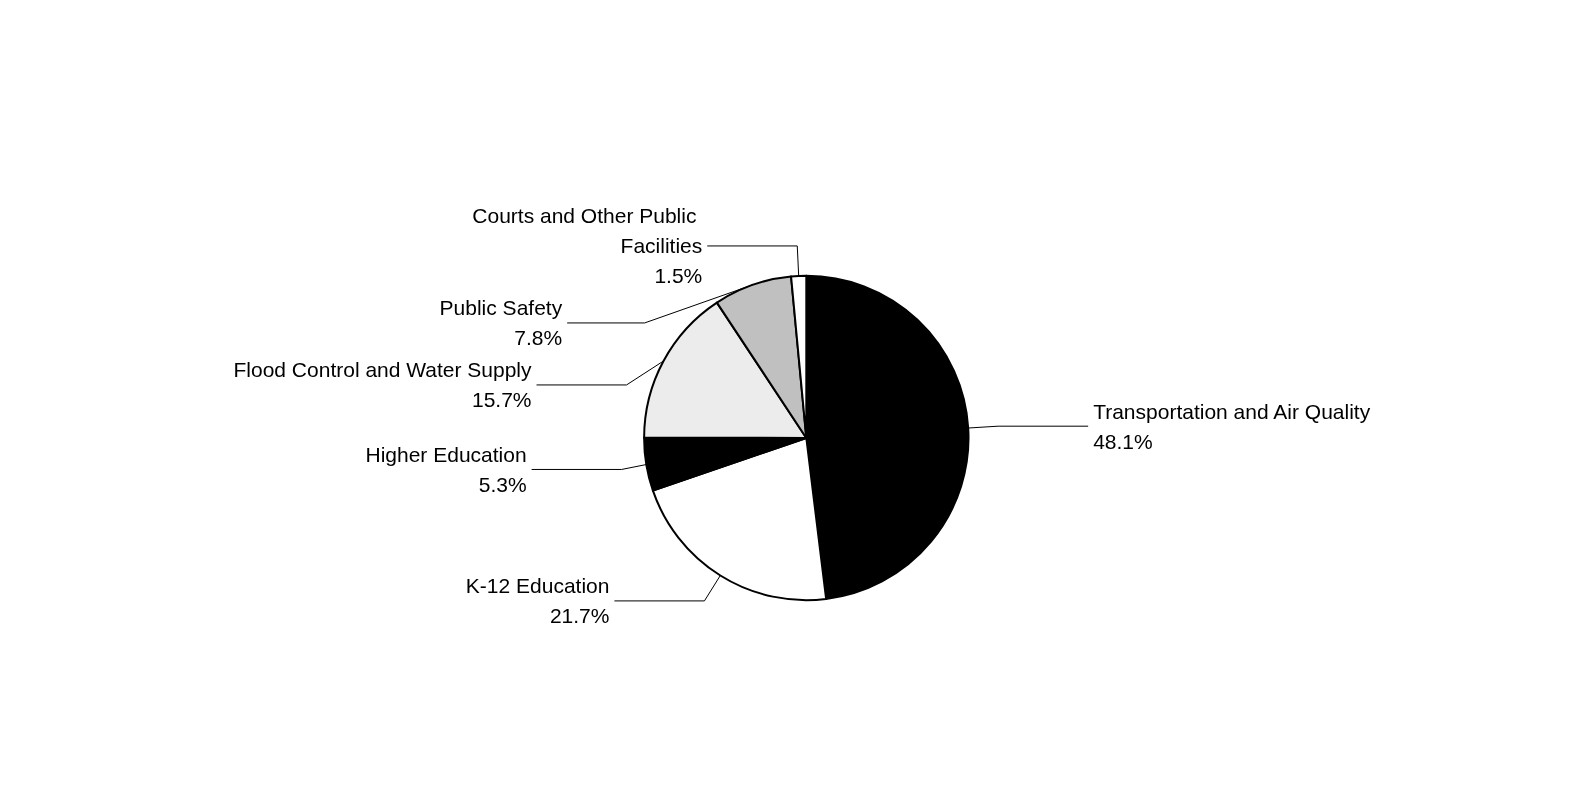  What do you see at coordinates (383, 370) in the screenshot?
I see `slice-label: Flood Control and Water Supply` at bounding box center [383, 370].